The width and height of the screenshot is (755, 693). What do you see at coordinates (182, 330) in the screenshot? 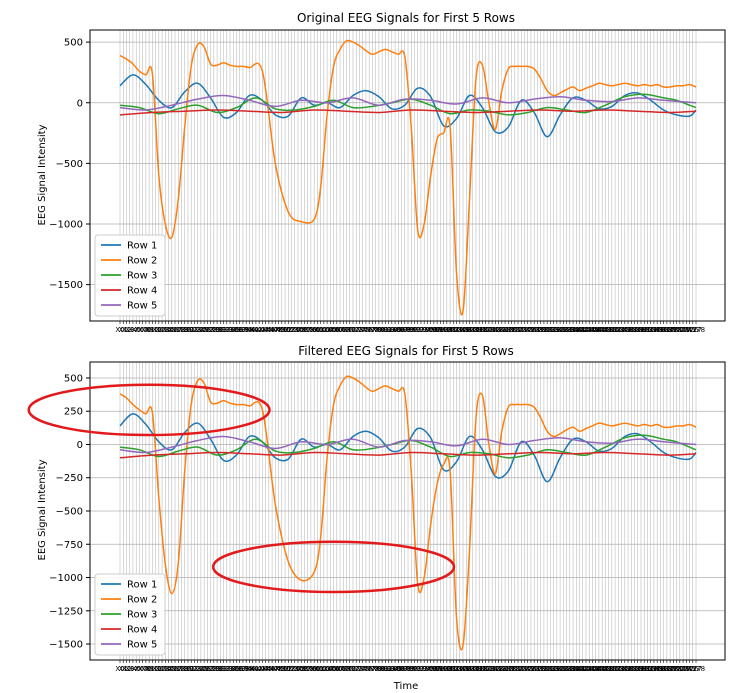
I see `x-tick-label: X19` at bounding box center [182, 330].